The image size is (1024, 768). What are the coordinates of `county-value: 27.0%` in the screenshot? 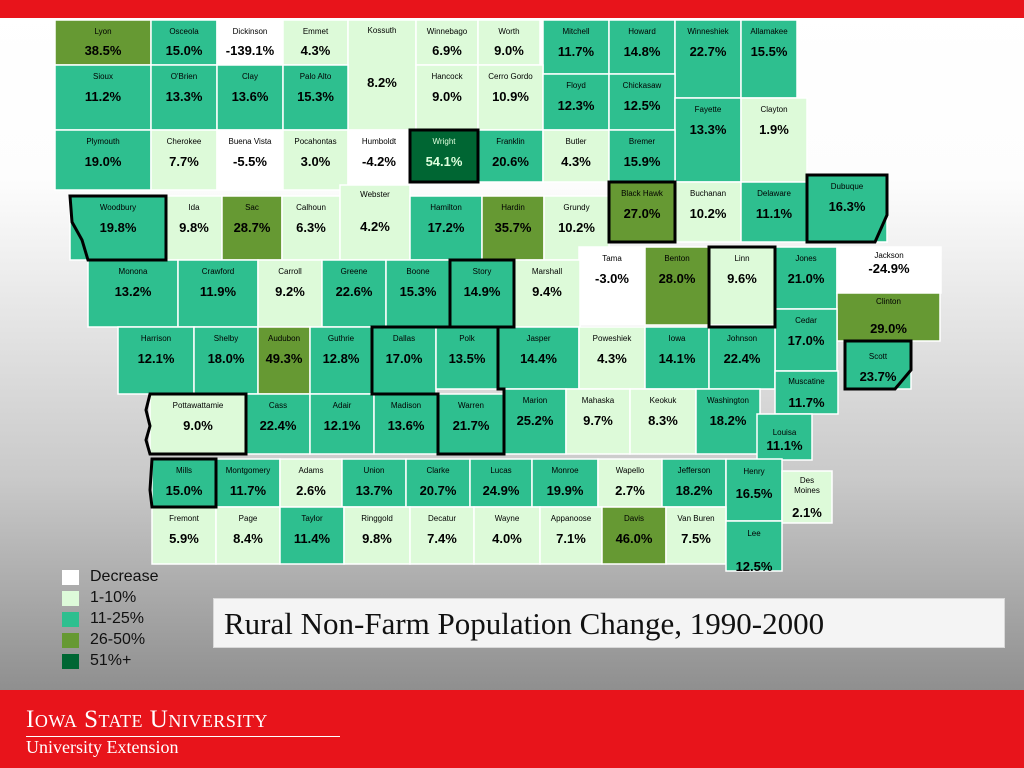 It's located at (642, 213).